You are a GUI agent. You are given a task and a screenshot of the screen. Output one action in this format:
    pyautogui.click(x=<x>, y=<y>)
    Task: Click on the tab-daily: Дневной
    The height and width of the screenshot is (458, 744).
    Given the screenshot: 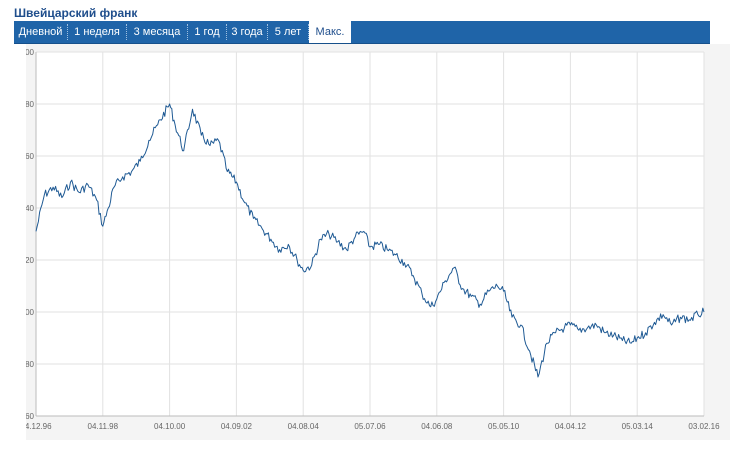 What is the action you would take?
    pyautogui.click(x=40, y=32)
    